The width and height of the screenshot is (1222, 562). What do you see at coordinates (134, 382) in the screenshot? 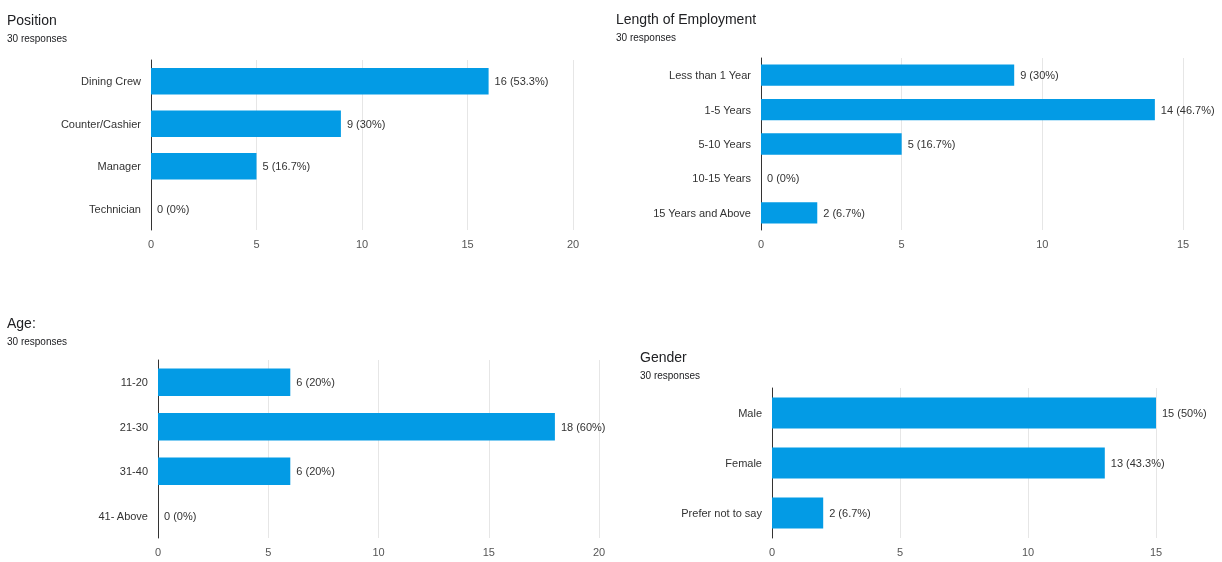
I see `y-tick-label: 11-20` at bounding box center [134, 382].